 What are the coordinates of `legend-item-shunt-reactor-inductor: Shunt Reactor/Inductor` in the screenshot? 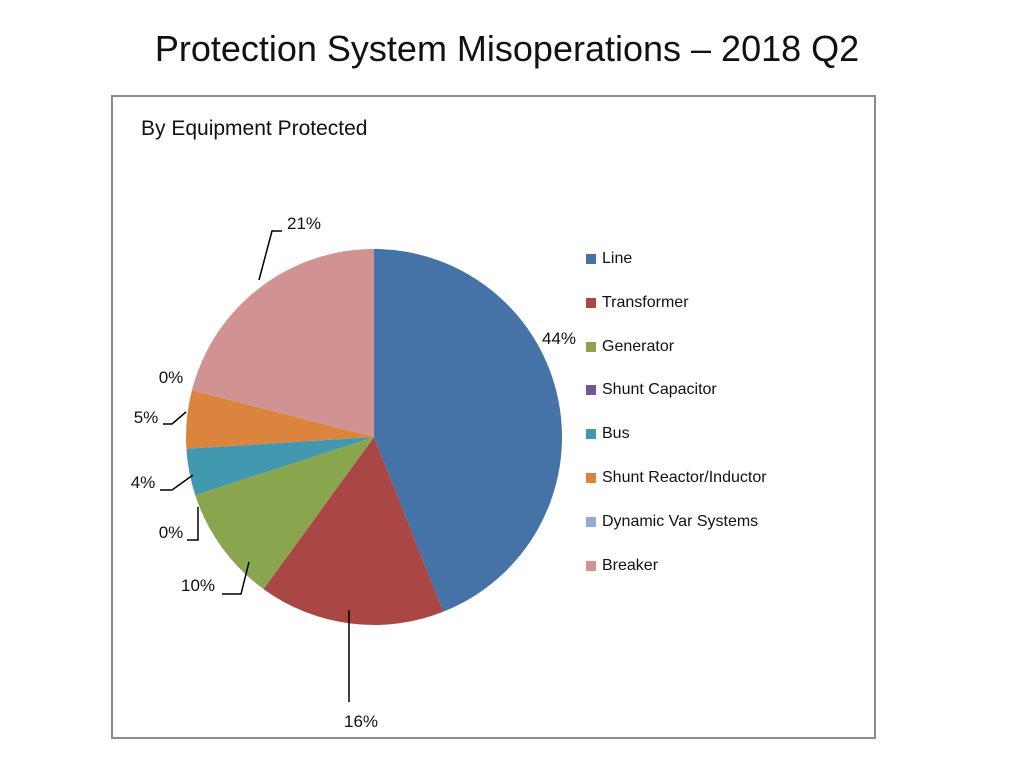 It's located at (706, 478).